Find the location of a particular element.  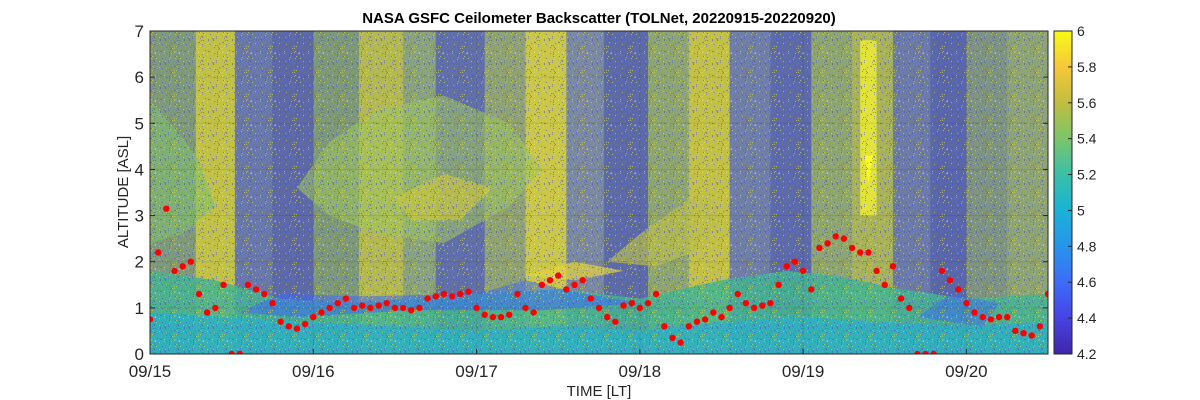

colorbar-tick-label: 6 is located at coordinates (1081, 31).